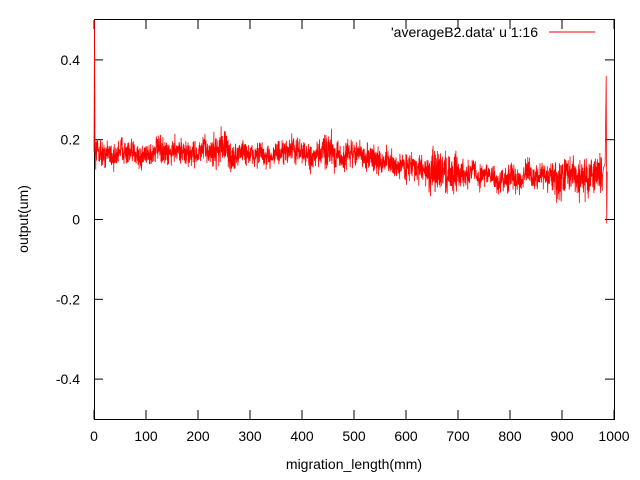  What do you see at coordinates (146, 436) in the screenshot?
I see `x-tick-label: 100` at bounding box center [146, 436].